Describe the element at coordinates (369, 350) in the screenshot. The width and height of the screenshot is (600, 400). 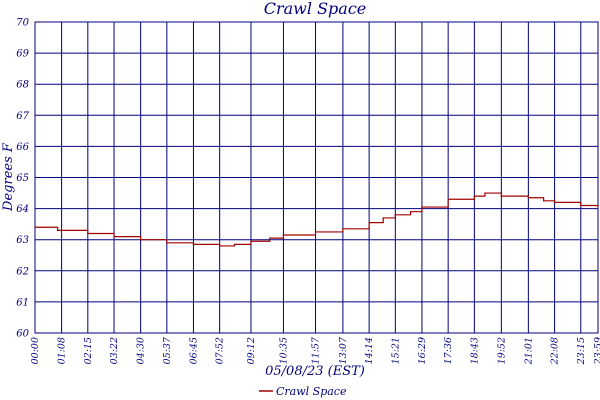
I see `x-tick-label: 14:14` at that location.